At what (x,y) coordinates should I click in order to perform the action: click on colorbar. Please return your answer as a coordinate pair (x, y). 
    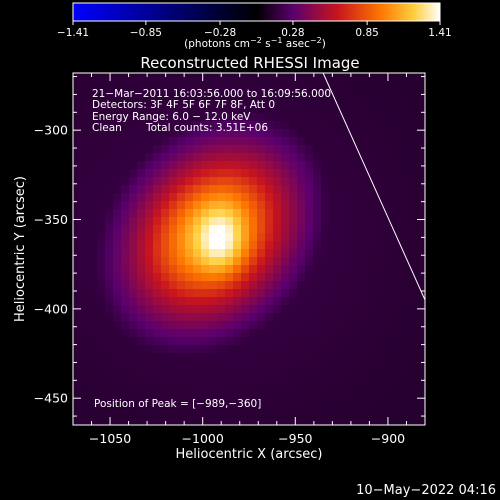
    Looking at the image, I should click on (256, 12).